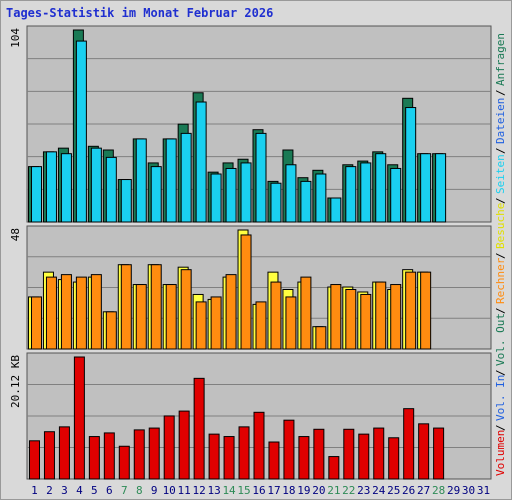  What do you see at coordinates (15, 234) in the screenshot?
I see `y-max-label: 48` at bounding box center [15, 234].